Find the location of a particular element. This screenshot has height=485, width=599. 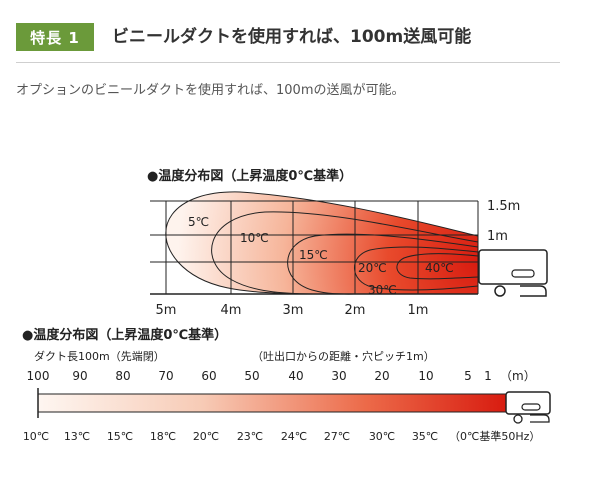

duct-temp-label: 10℃ is located at coordinates (36, 436).